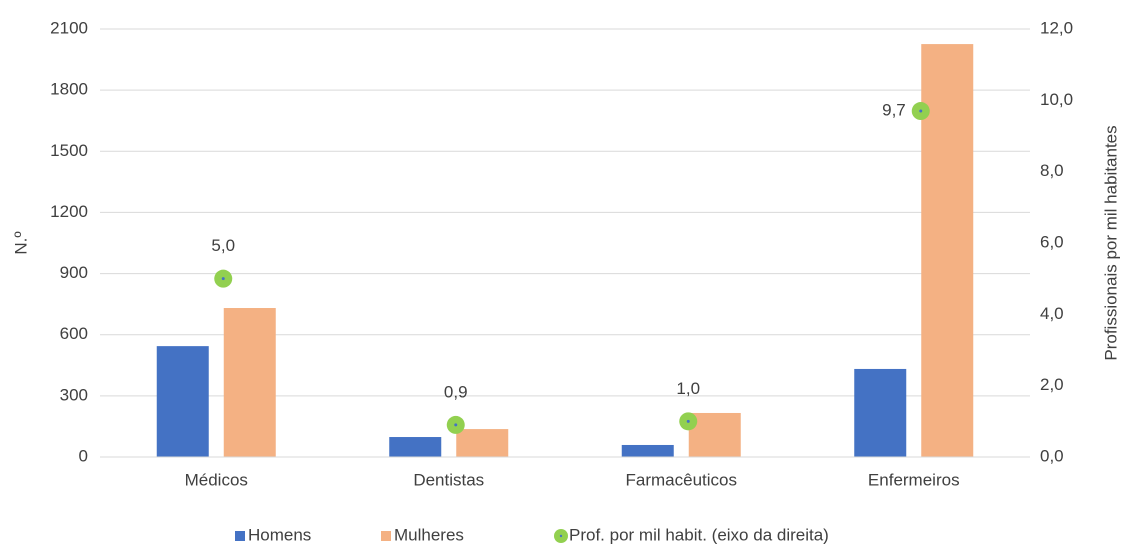  I want to click on y2-tick-label: 12,0, so click(1056, 27).